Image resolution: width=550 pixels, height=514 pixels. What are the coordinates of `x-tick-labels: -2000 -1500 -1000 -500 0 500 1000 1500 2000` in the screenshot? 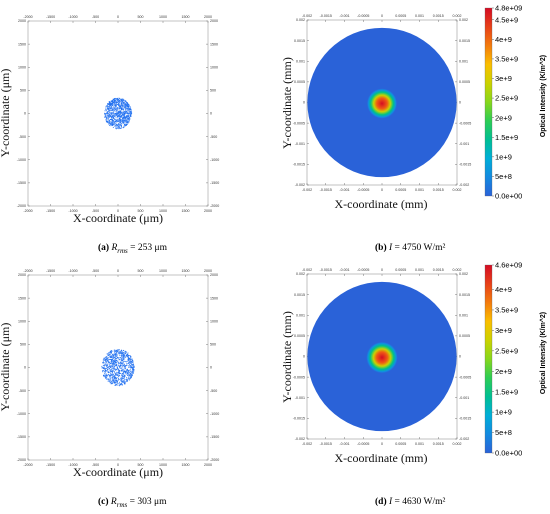 It's located at (117, 273).